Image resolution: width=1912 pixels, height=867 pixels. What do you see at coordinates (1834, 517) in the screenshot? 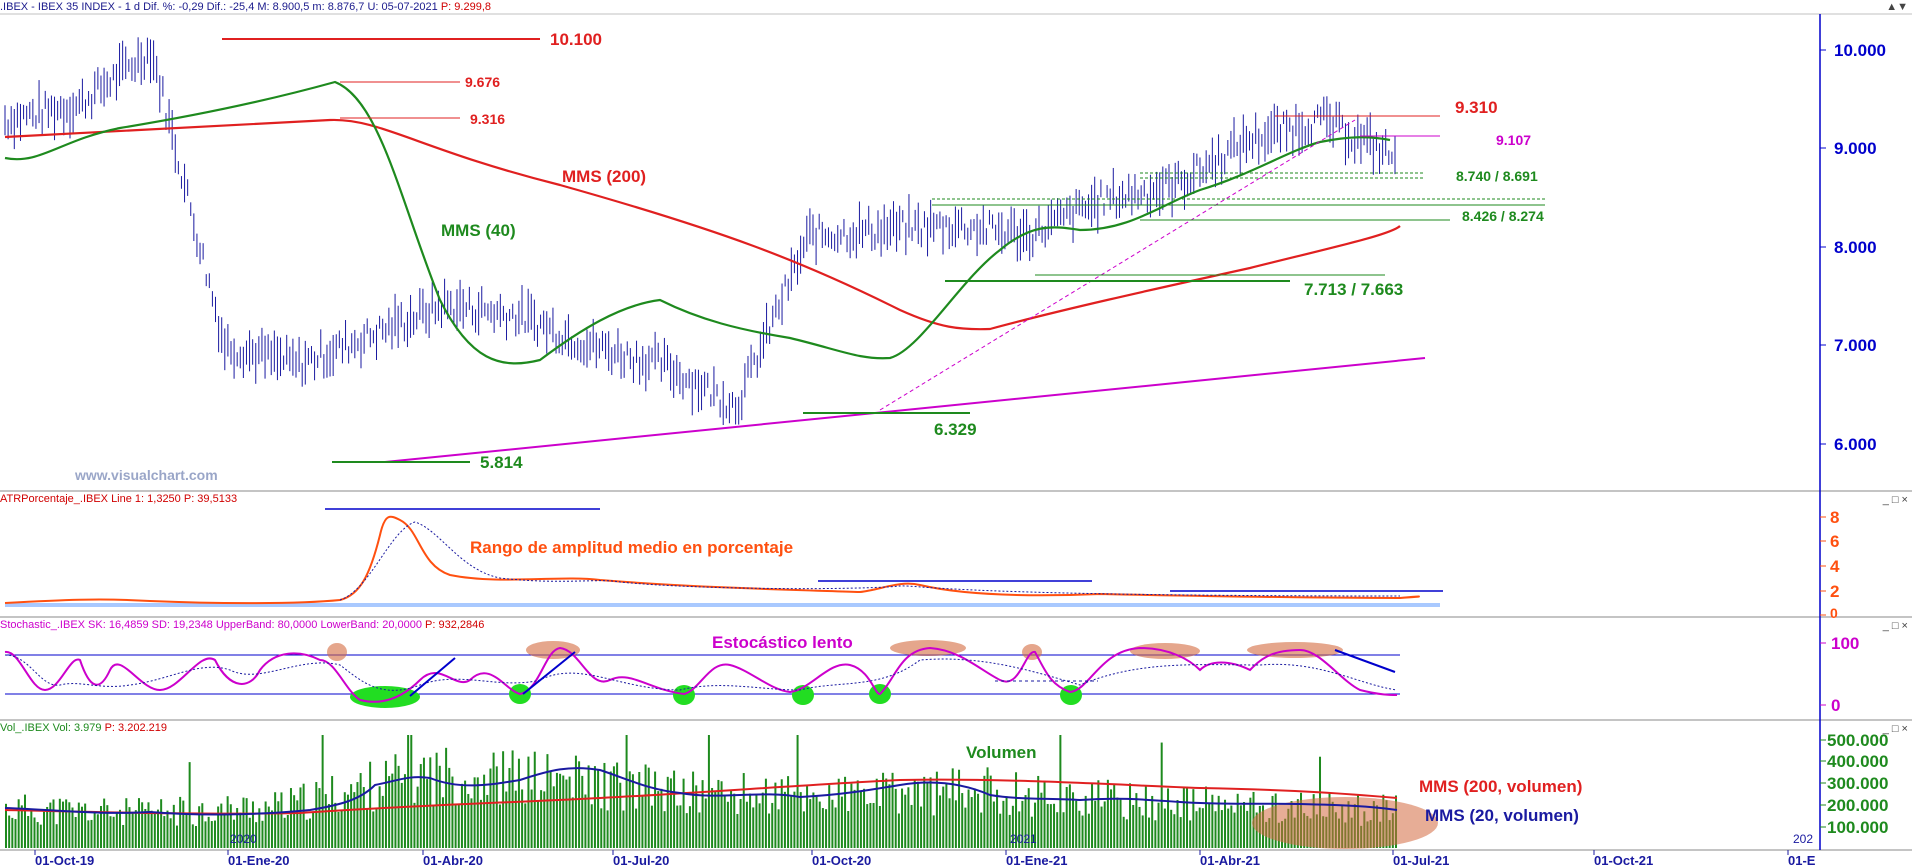
I see `atr-tick-0: 8` at bounding box center [1834, 517].